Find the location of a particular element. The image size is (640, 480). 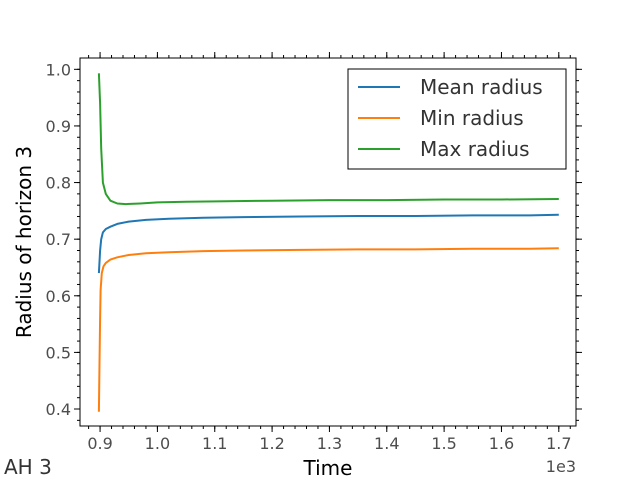

x-tick-label: 1.4 is located at coordinates (386, 443).